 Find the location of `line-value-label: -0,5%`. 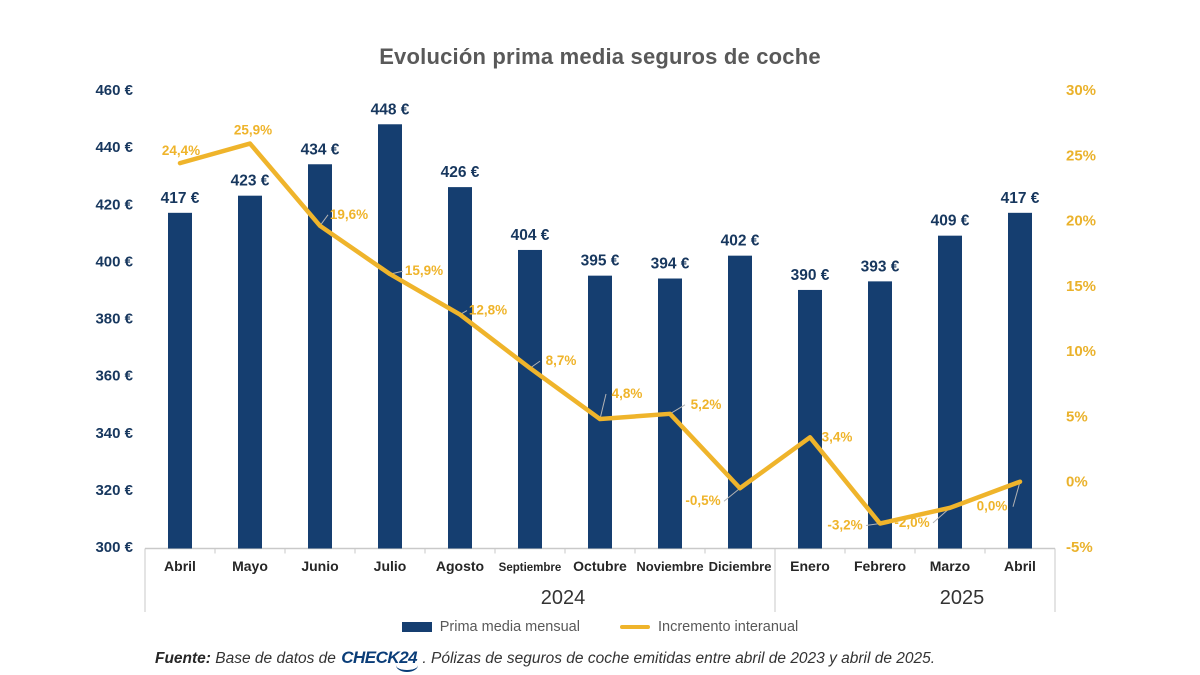

line-value-label: -0,5% is located at coordinates (702, 500).